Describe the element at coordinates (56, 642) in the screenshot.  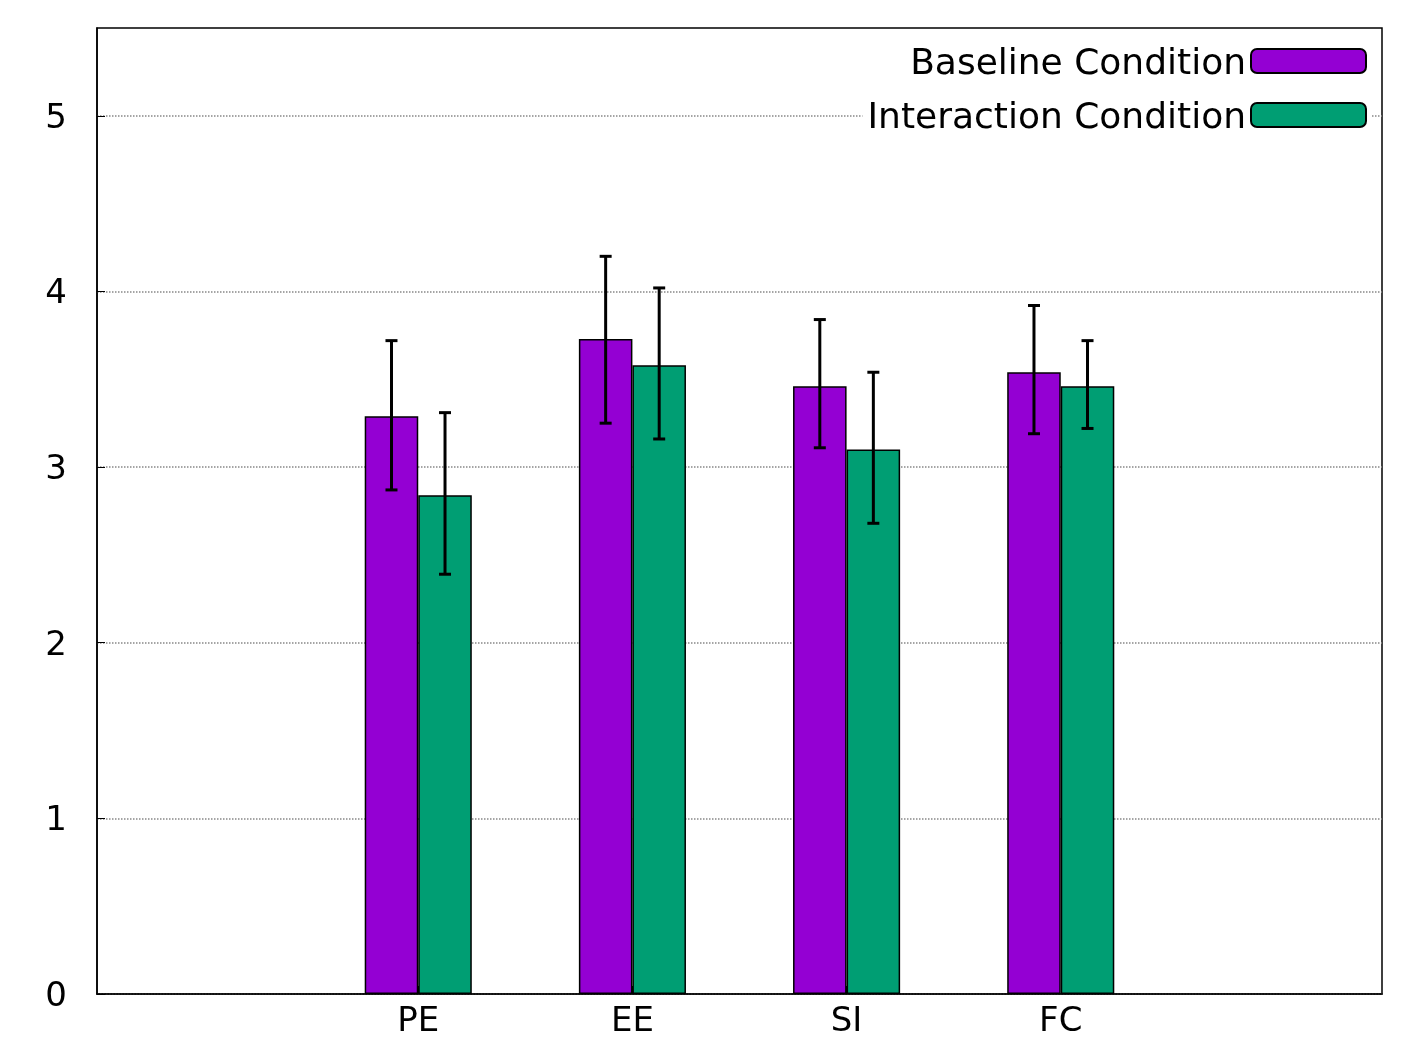
I see `y-tick-label: 2` at that location.